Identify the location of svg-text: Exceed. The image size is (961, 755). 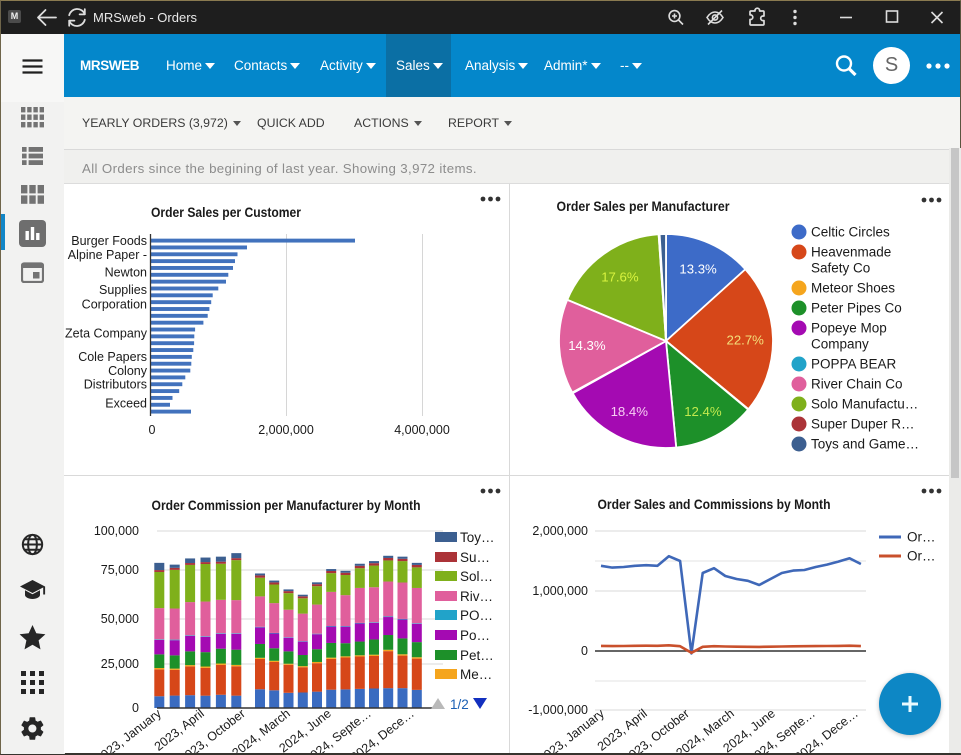
(126, 404).